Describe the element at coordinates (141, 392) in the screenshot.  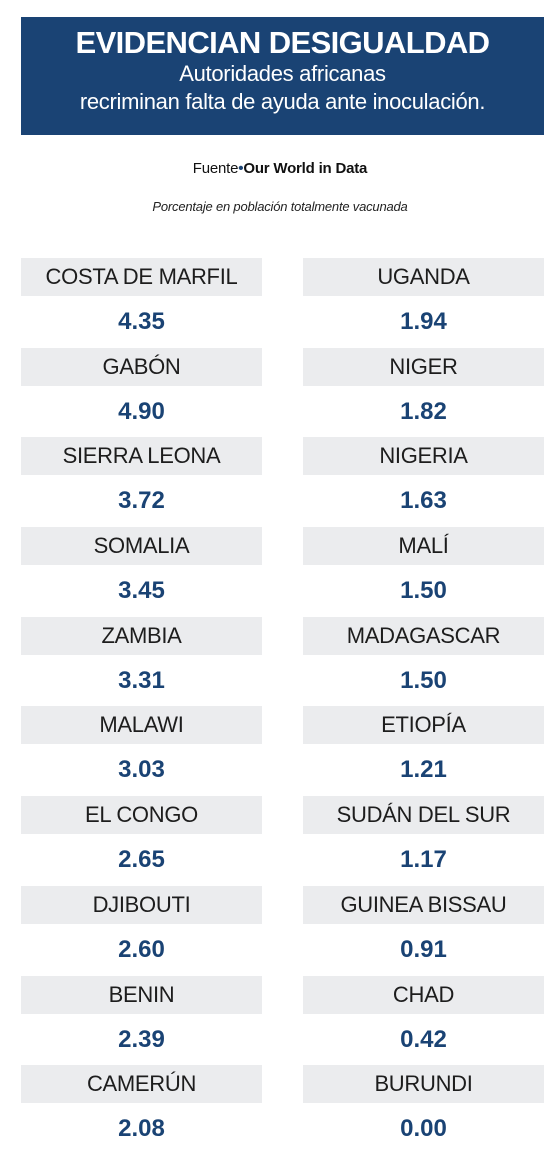
I see `country-entry: GABÓN 4.90` at that location.